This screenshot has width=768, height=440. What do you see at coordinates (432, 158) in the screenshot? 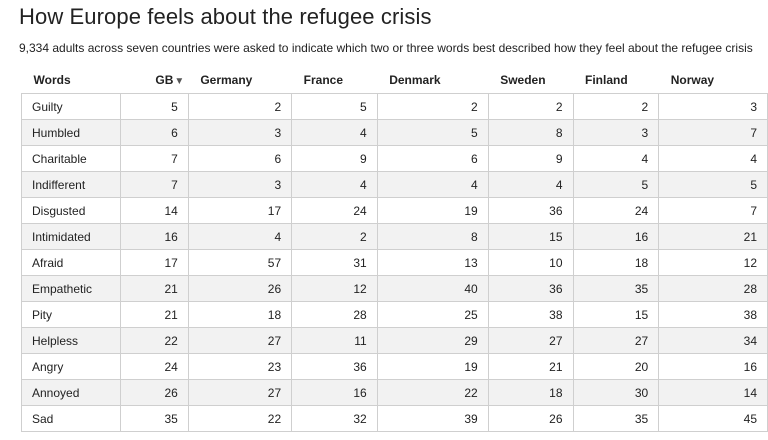
I see `value-cell-denmark: 6` at bounding box center [432, 158].